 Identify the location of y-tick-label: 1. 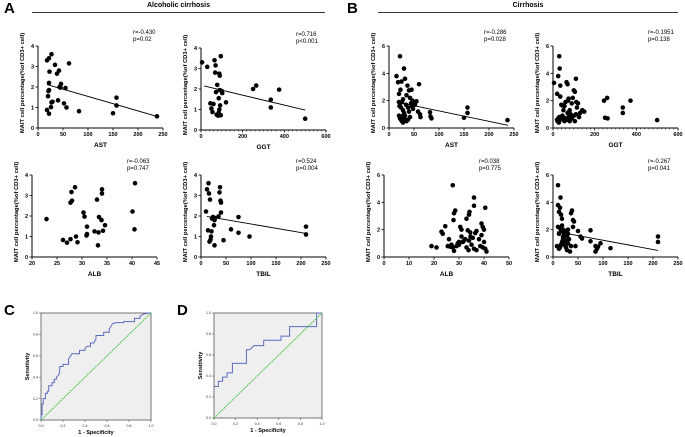
(26, 238).